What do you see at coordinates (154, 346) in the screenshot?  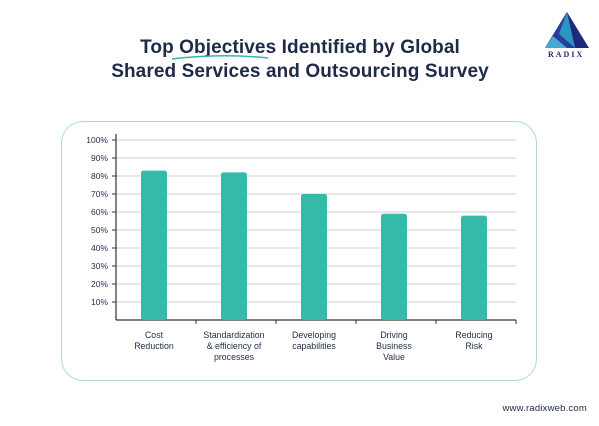 I see `x-tick-label: Reduction` at bounding box center [154, 346].